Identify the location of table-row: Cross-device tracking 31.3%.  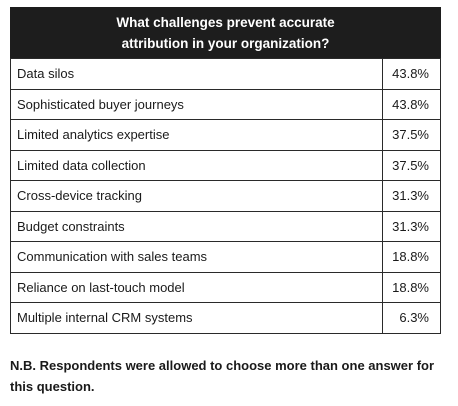
(225, 196).